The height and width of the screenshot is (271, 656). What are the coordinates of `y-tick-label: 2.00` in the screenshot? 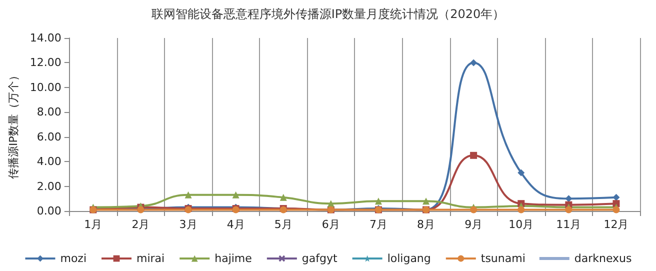 It's located at (49, 186).